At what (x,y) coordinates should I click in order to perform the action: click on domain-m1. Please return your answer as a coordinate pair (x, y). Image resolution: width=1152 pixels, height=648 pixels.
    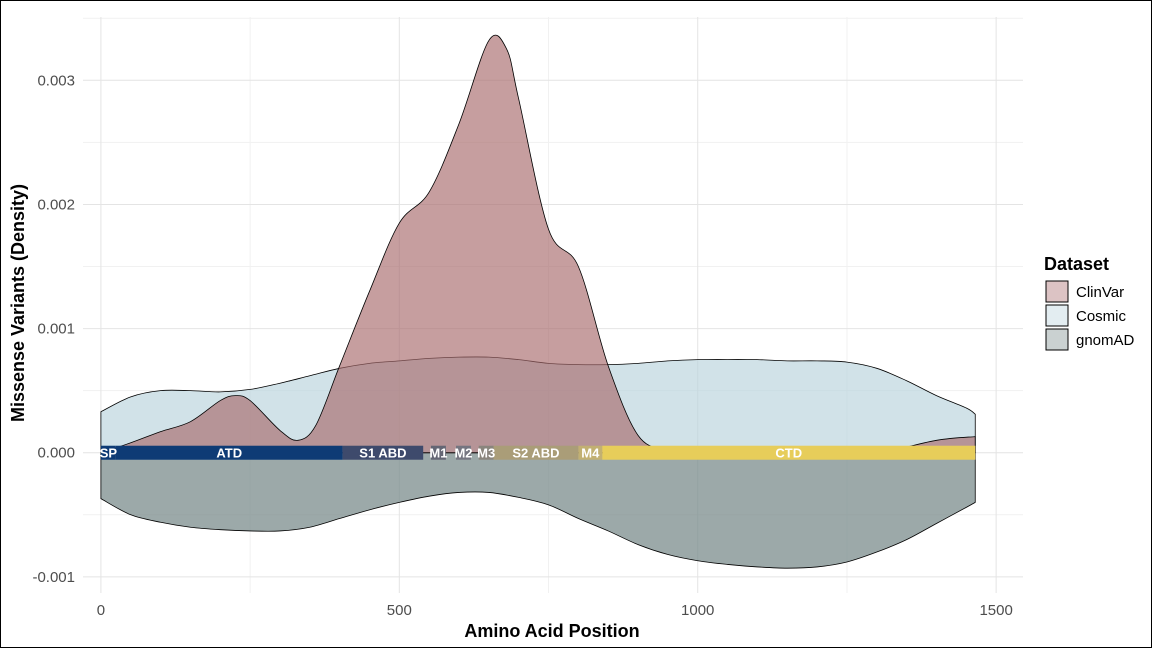
    Looking at the image, I should click on (438, 452).